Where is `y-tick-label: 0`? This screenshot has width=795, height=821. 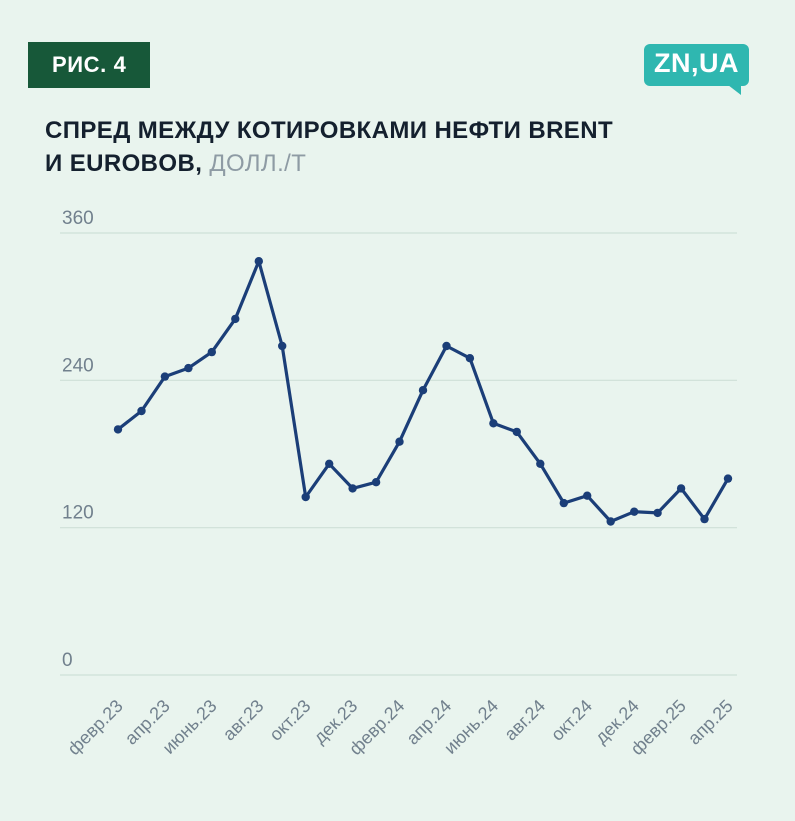
y-tick-label: 0 is located at coordinates (67, 660).